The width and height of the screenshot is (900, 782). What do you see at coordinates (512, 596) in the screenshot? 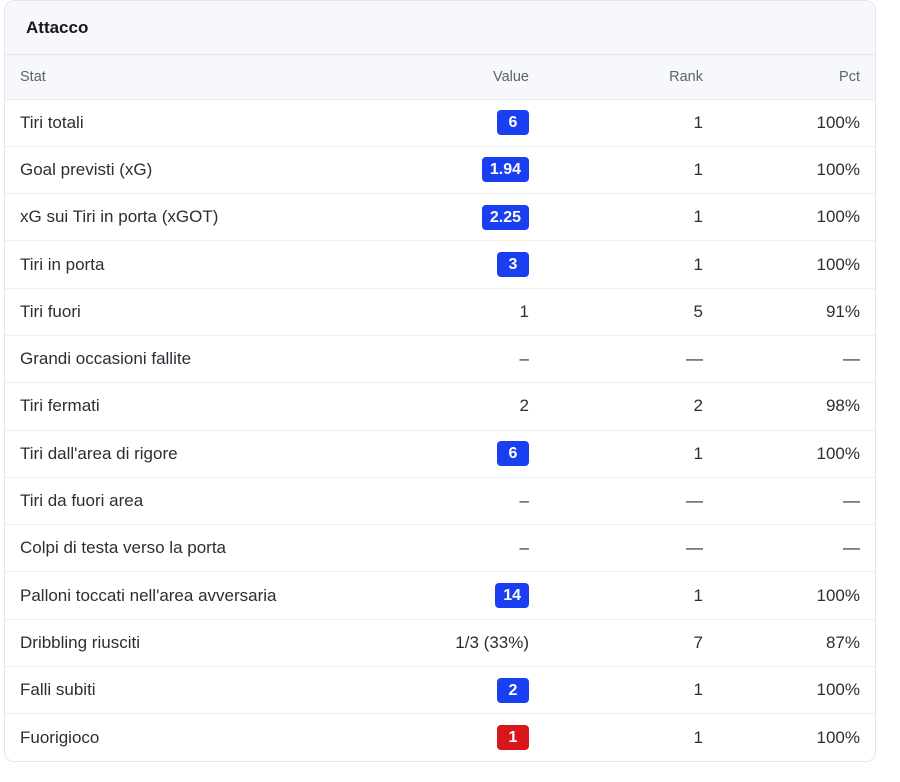
I see `value-badge: 14` at bounding box center [512, 596].